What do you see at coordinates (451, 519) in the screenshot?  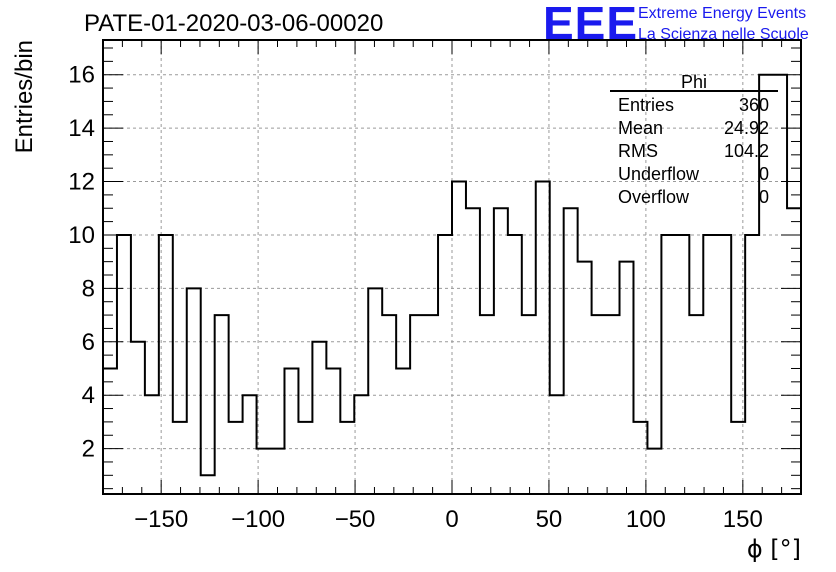 I see `x-tick-label: 0` at bounding box center [451, 519].